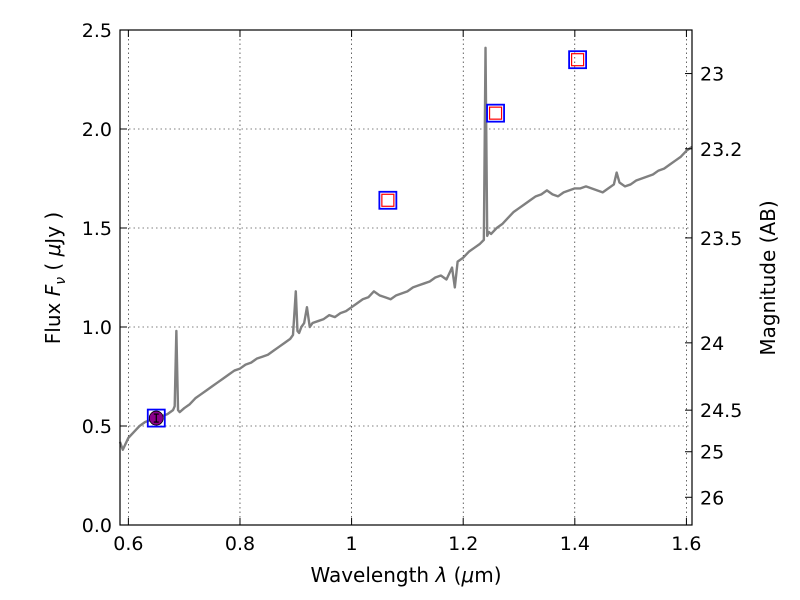 This screenshot has height=600, width=800. Describe the element at coordinates (104, 278) in the screenshot. I see `y-axis-ticks: 0.0 0.5 1.0 1.5 2.0 2.5` at that location.